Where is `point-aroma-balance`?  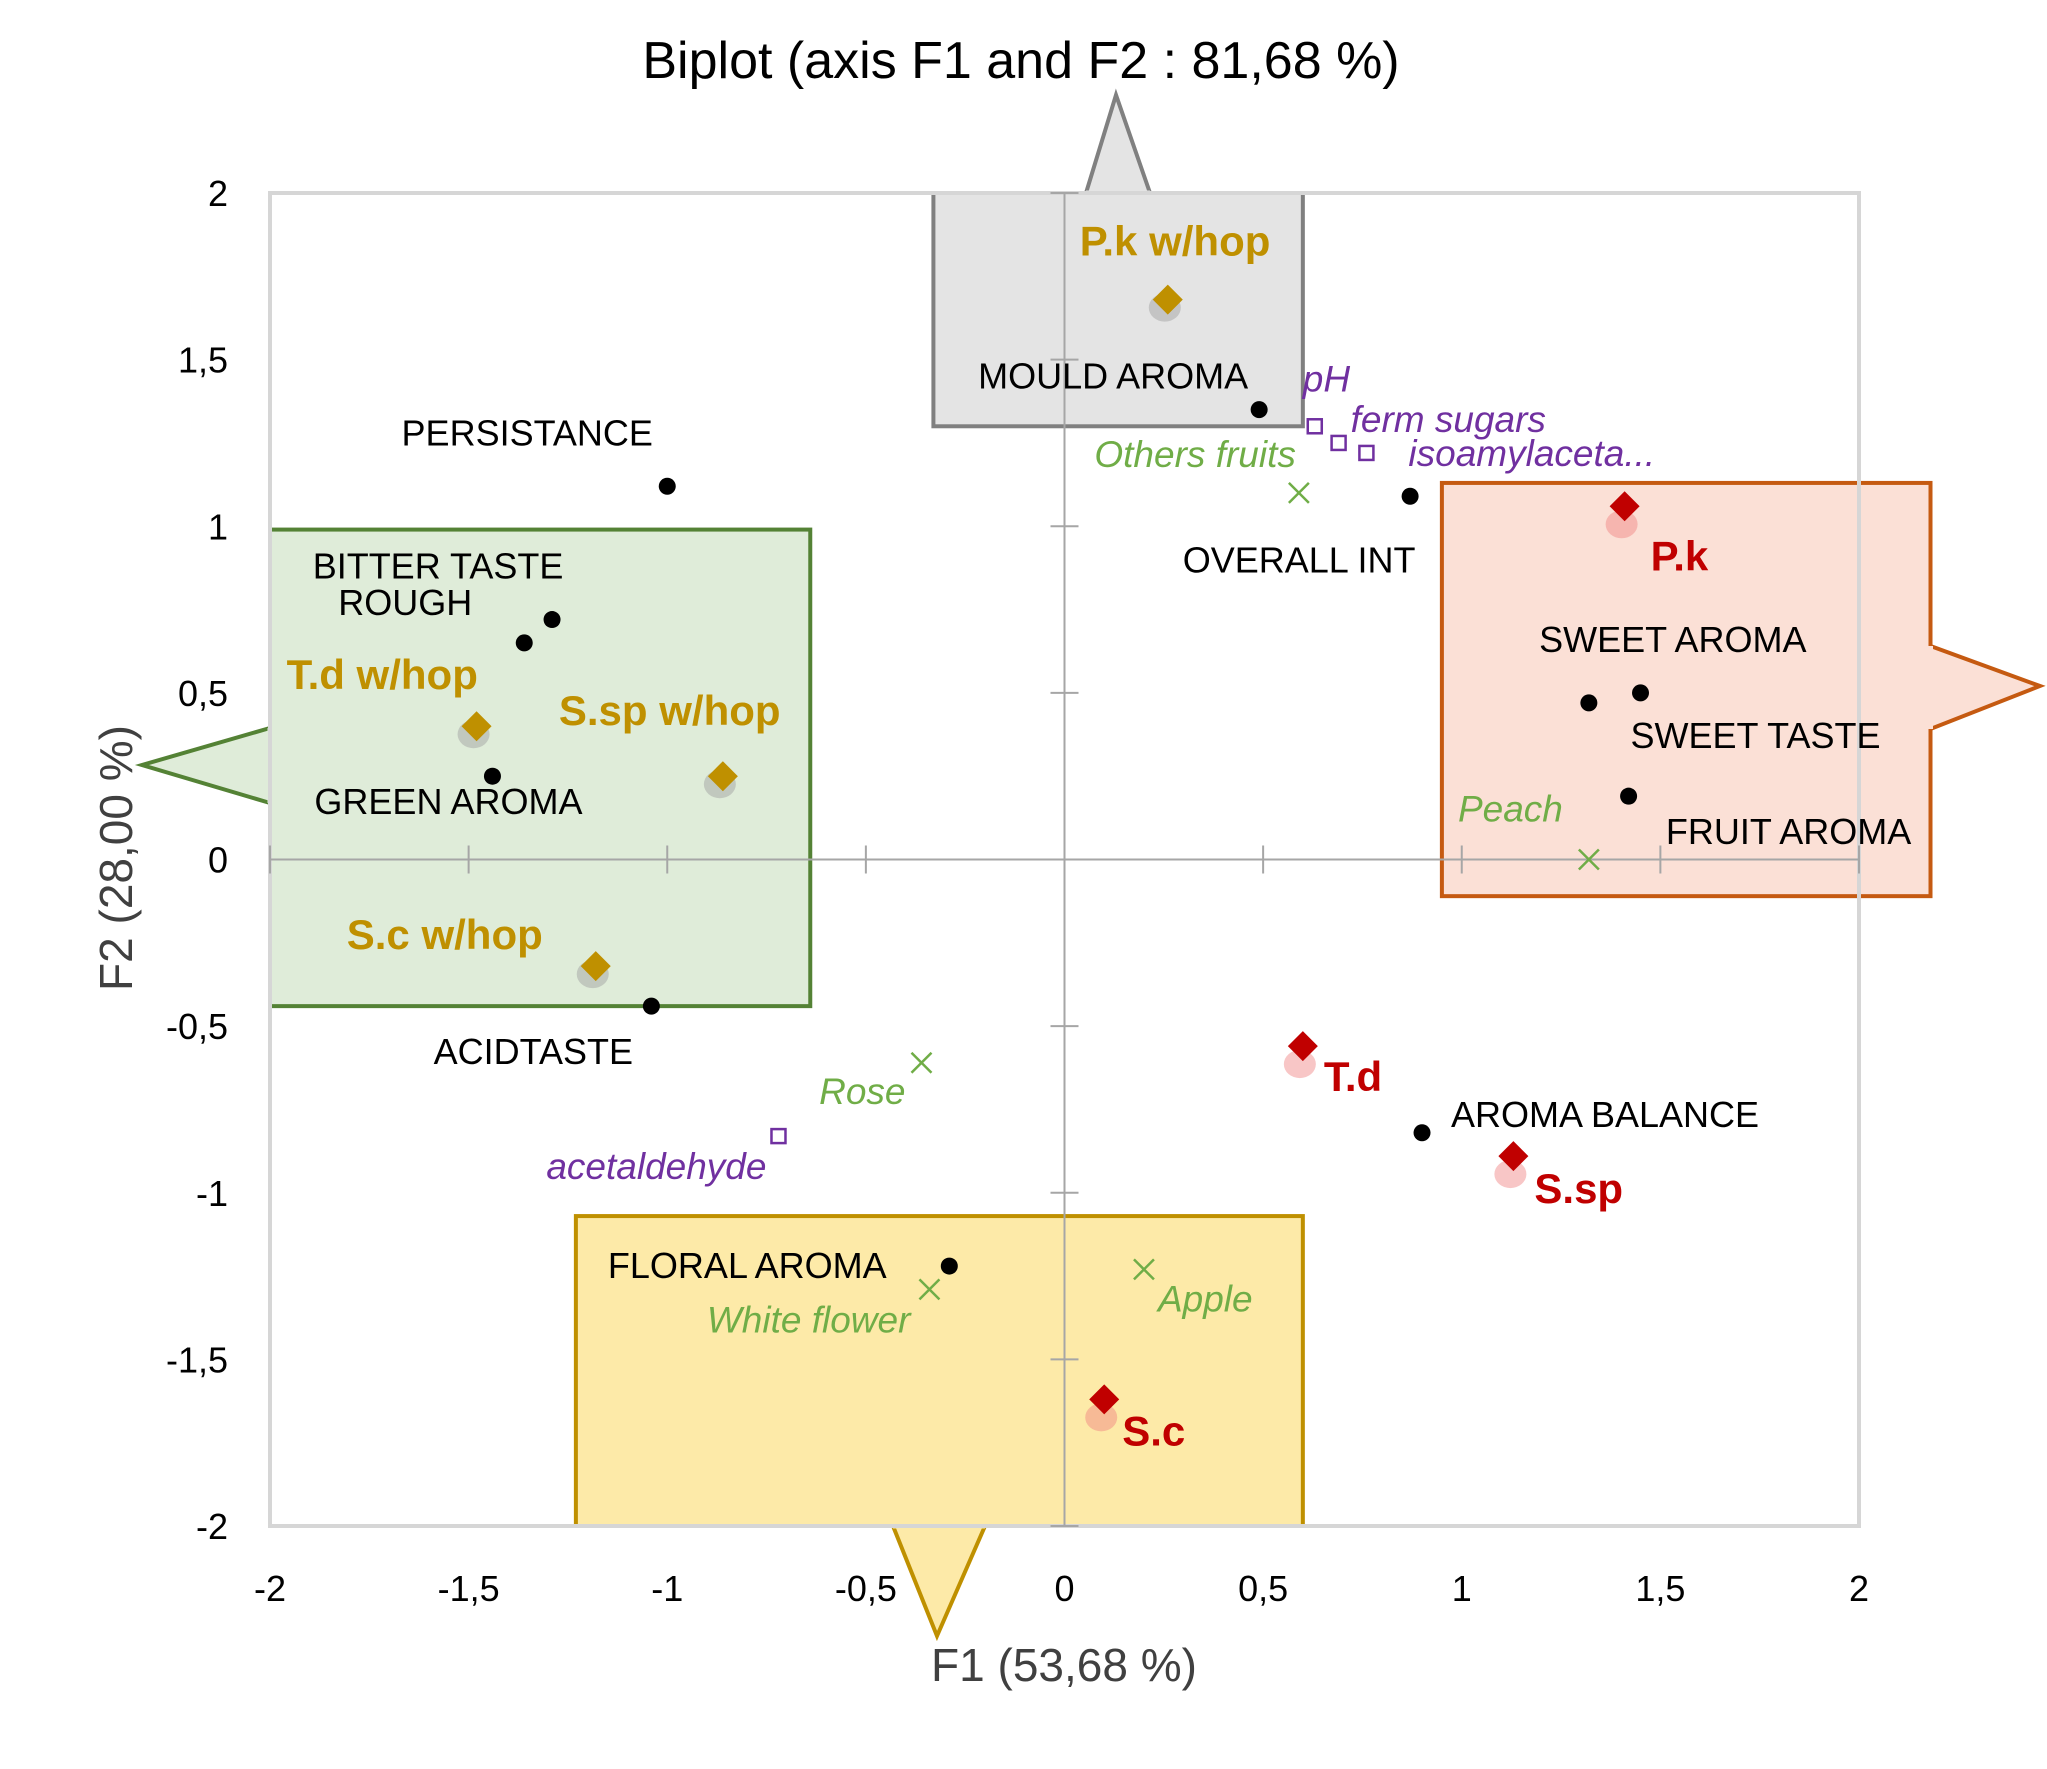
point-aroma-balance is located at coordinates (1422, 1133).